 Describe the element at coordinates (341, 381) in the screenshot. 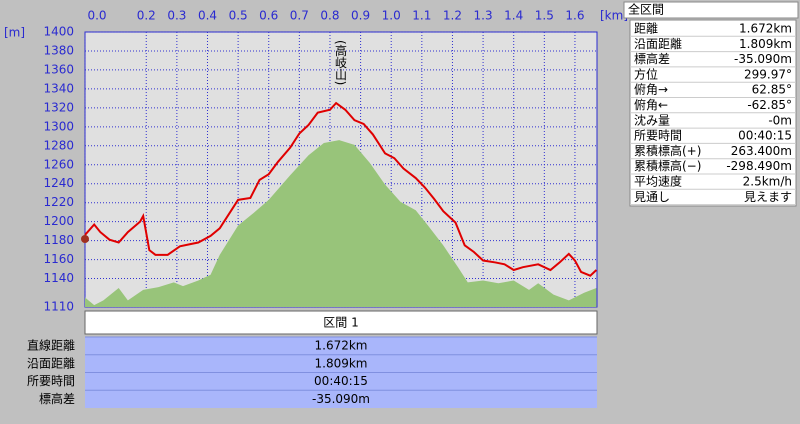

I see `section-value: 00:40:15` at that location.